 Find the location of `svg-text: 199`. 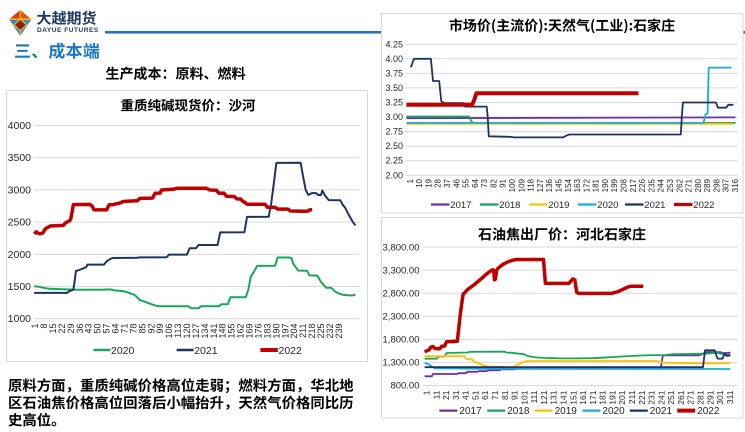

svg-text: 199 is located at coordinates (614, 185).